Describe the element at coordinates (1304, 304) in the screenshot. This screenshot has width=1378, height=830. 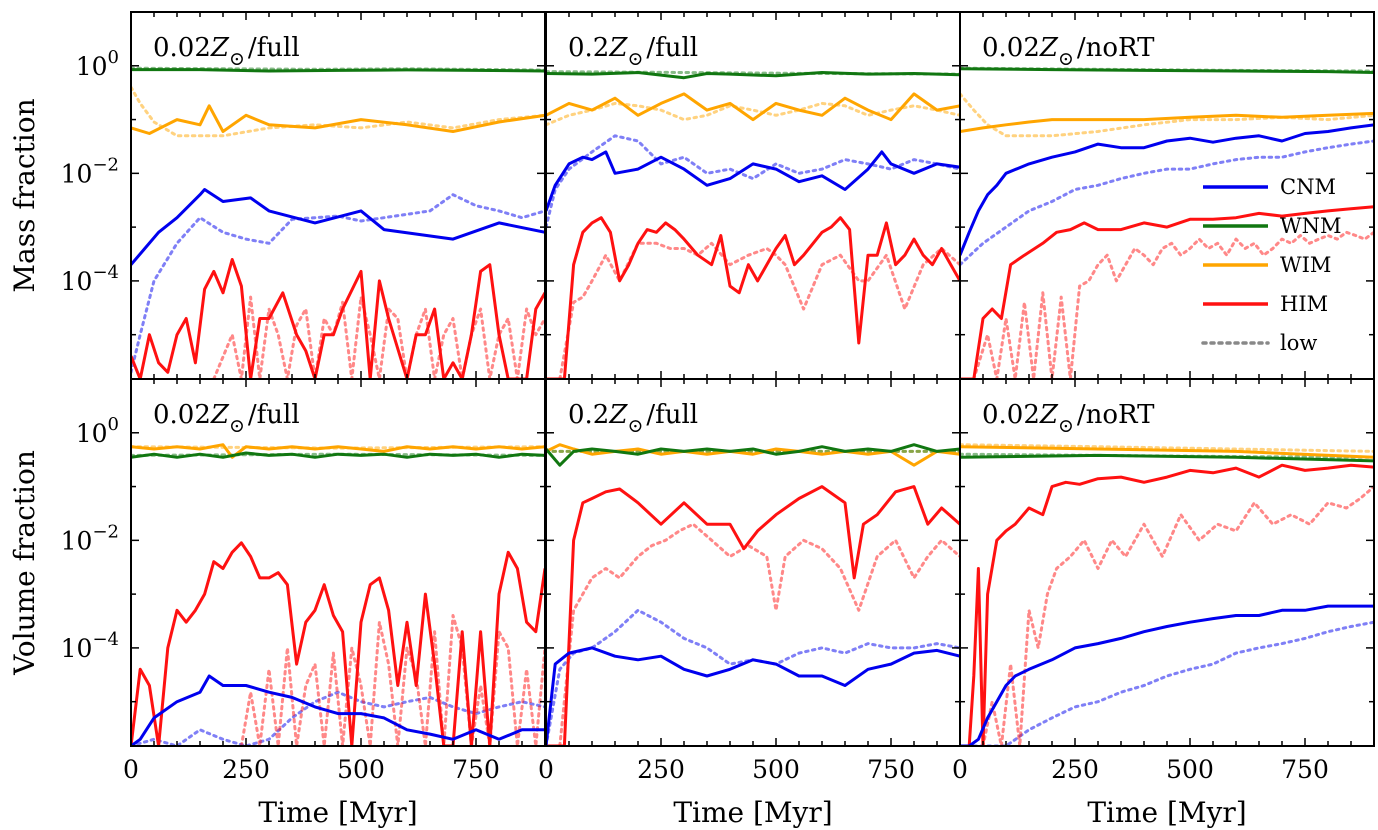
I see `legend-label: HIM` at that location.